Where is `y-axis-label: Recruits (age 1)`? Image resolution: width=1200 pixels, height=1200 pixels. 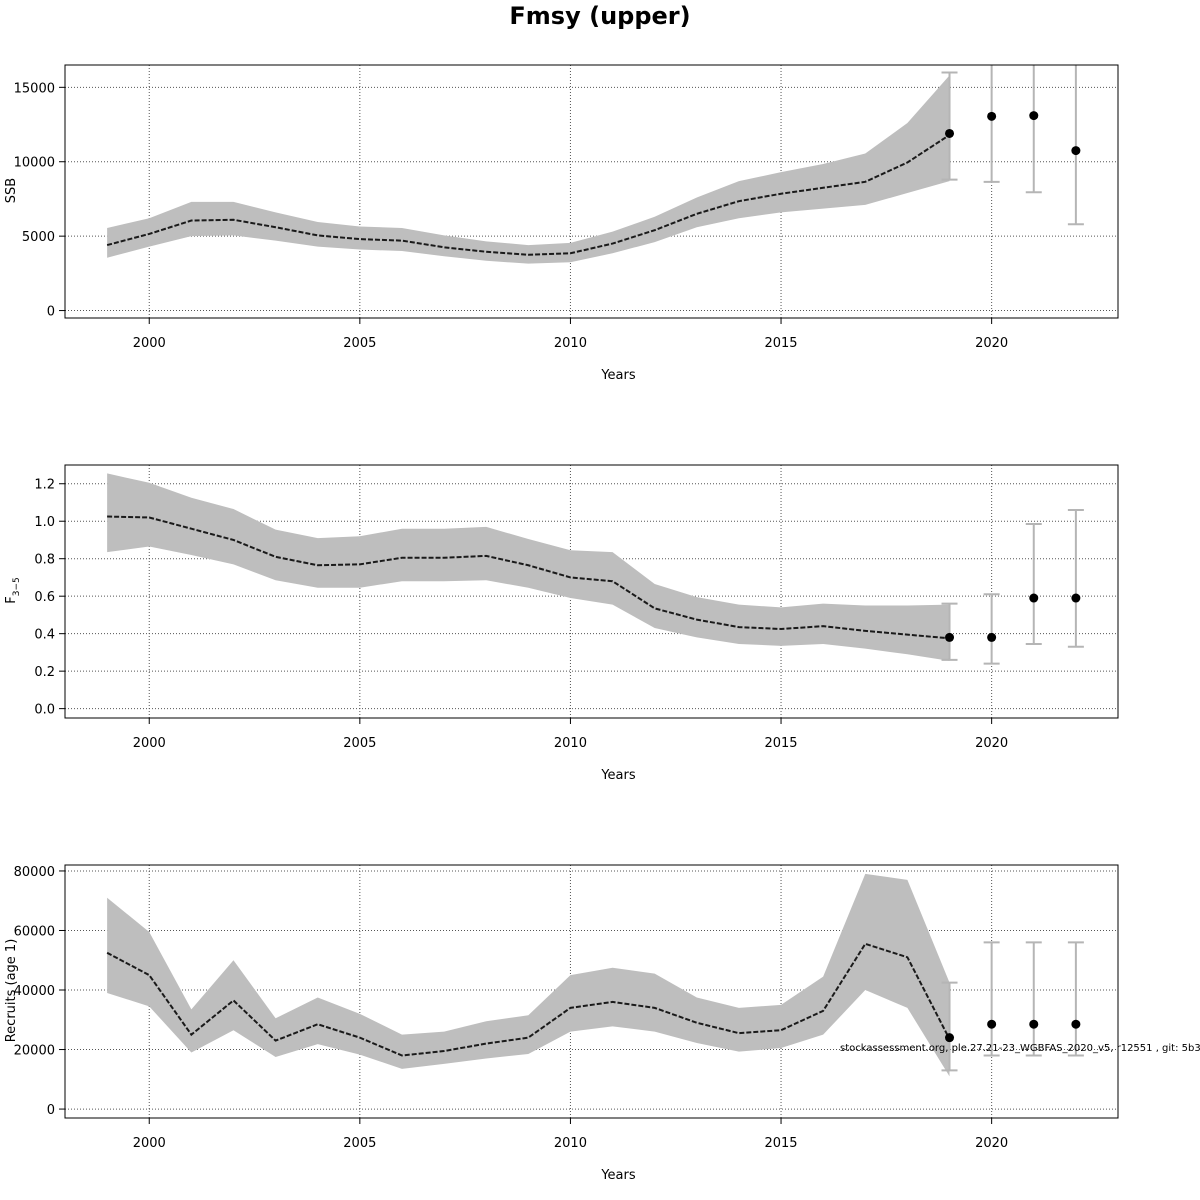
y-axis-label: Recruits (age 1) is located at coordinates (11, 991).